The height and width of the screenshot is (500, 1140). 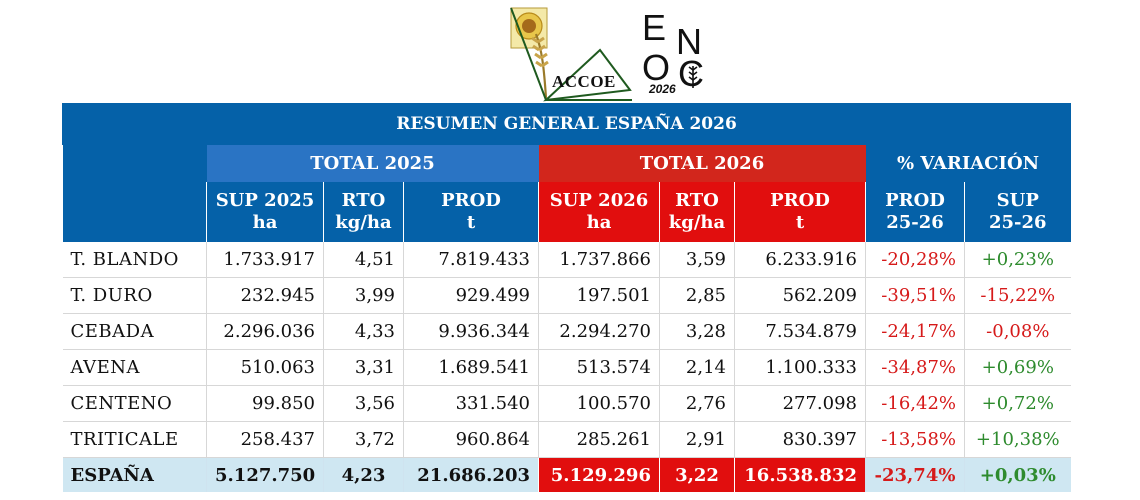 What do you see at coordinates (697, 212) in the screenshot?
I see `header-rto-2026: RTO kg/ha` at bounding box center [697, 212].